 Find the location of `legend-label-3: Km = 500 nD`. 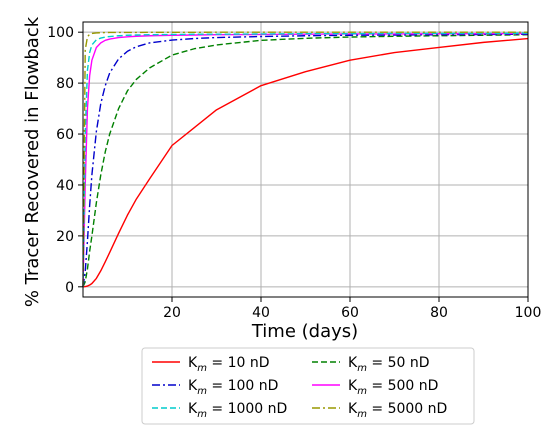

legend-label-3: Km = 500 nD is located at coordinates (393, 387).